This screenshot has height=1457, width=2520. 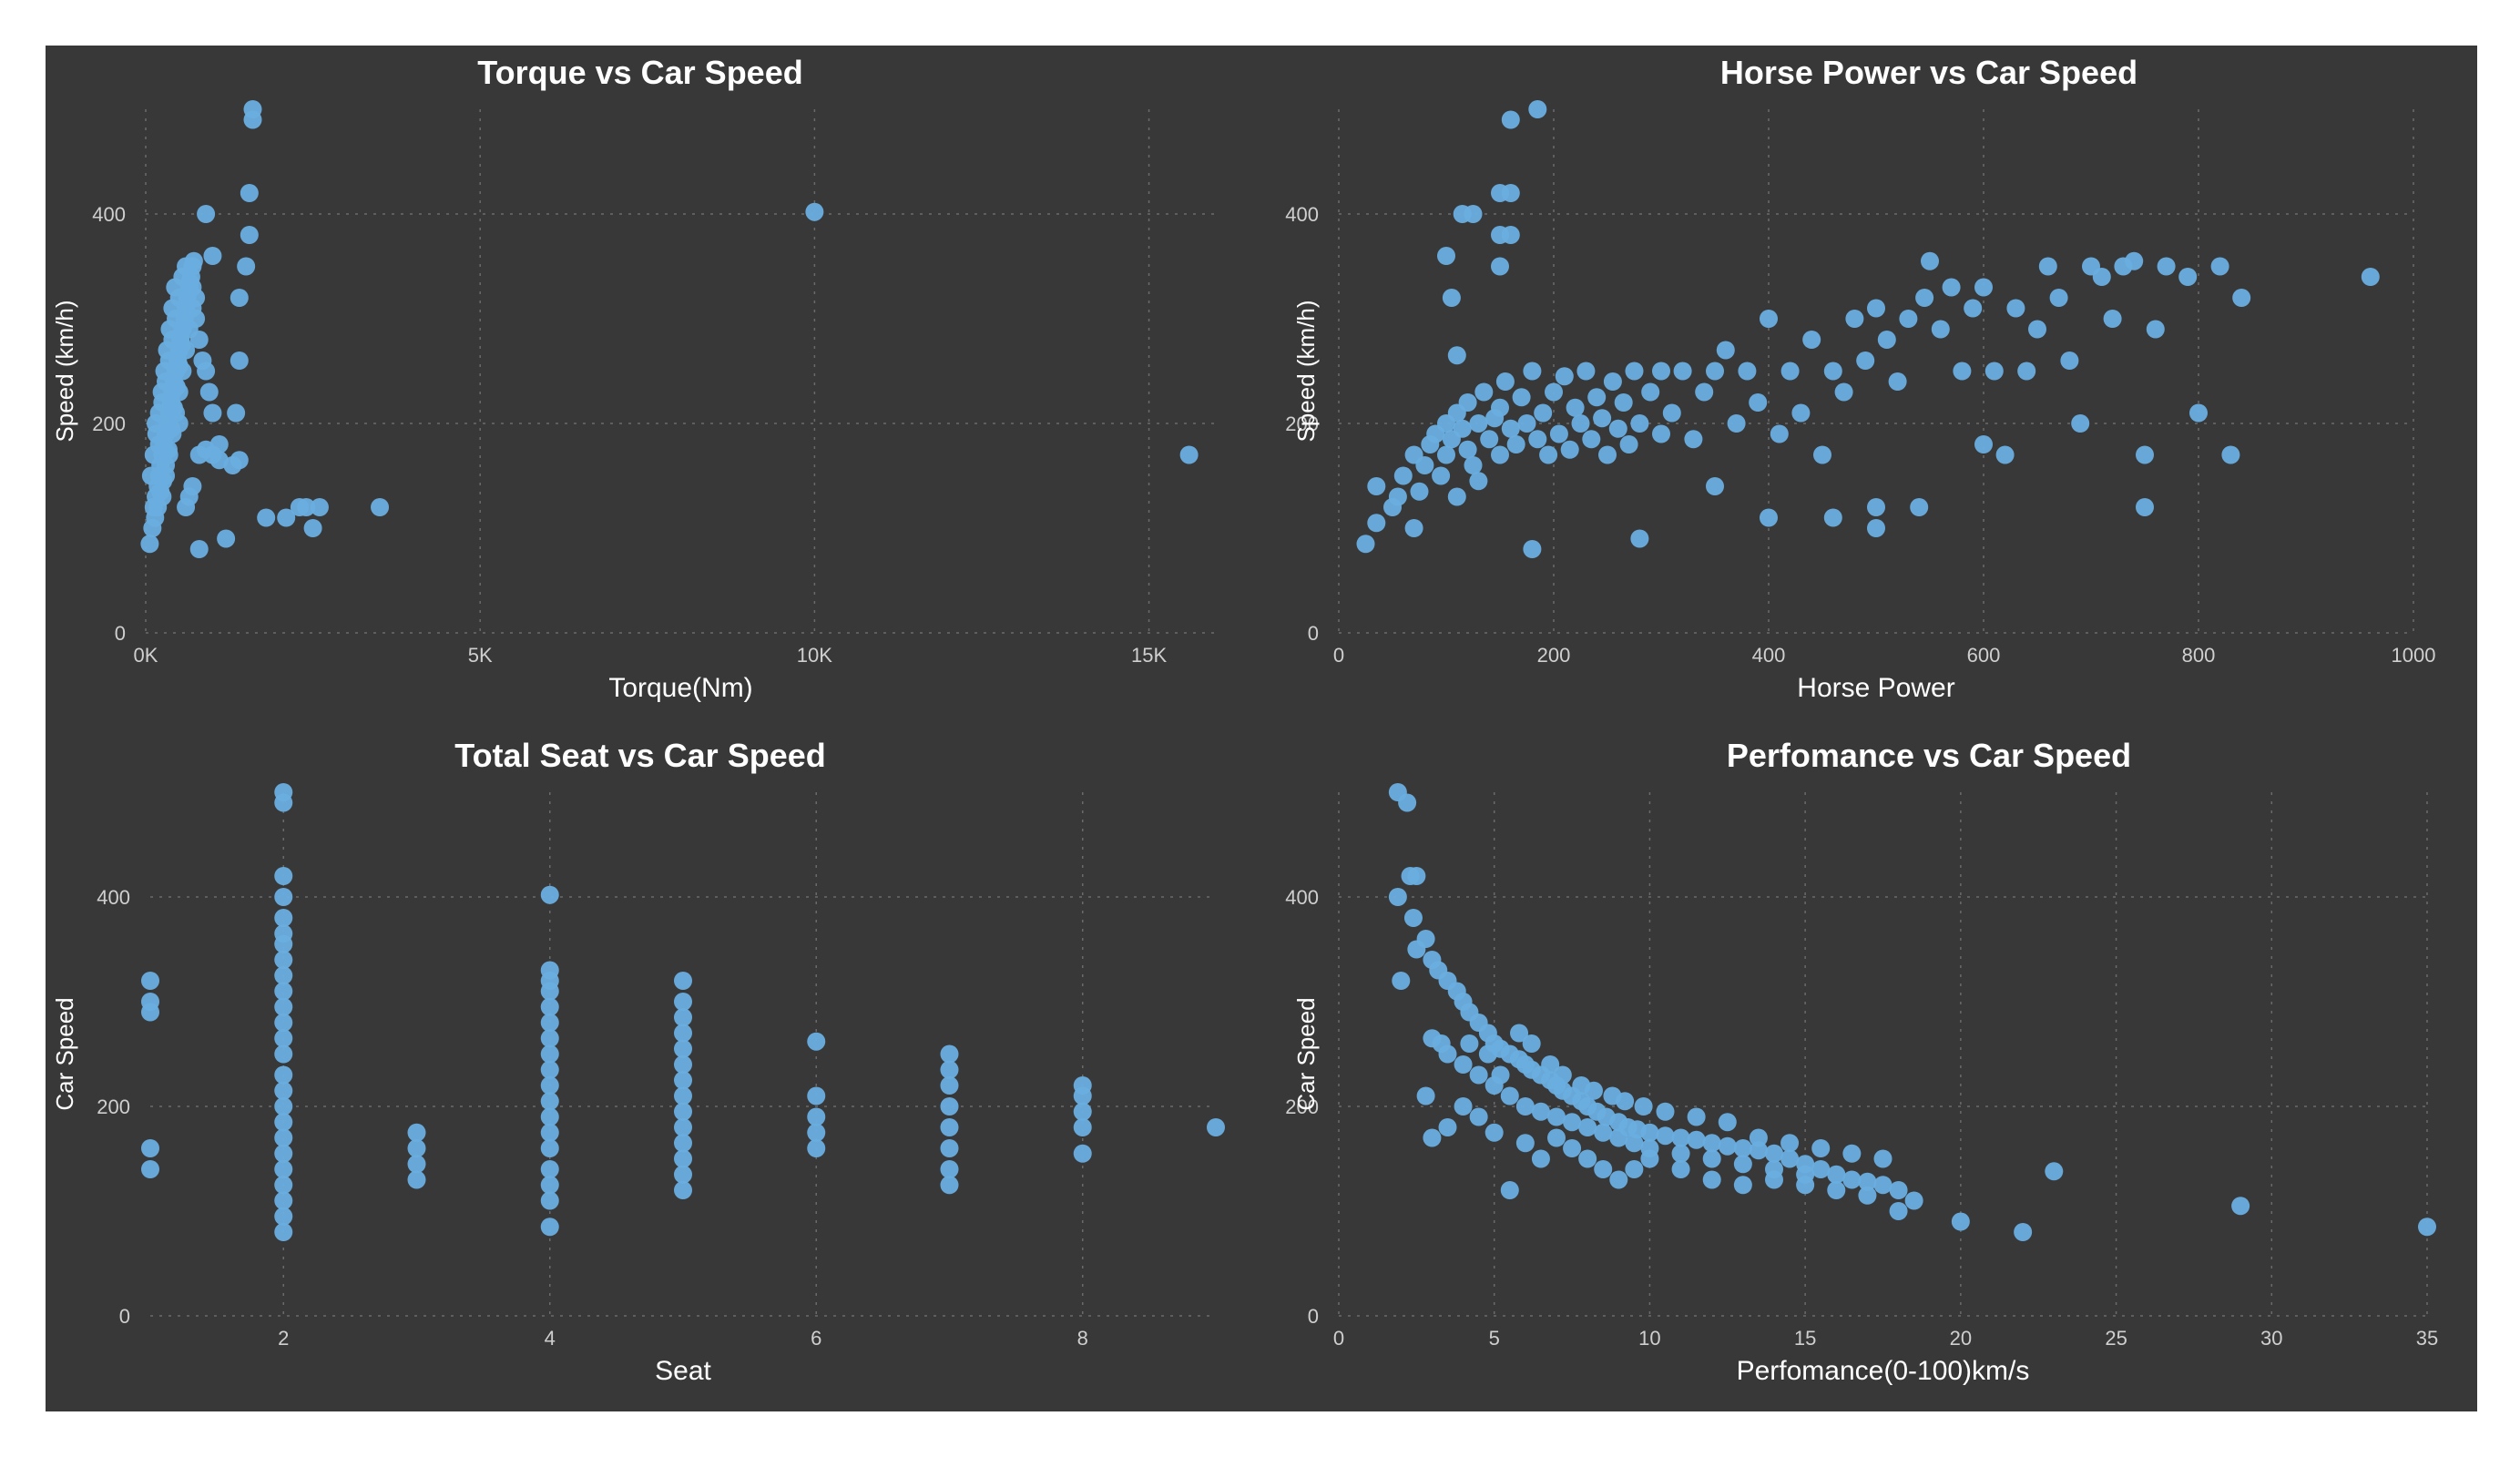 I want to click on x-tick-label: 5K, so click(x=481, y=655).